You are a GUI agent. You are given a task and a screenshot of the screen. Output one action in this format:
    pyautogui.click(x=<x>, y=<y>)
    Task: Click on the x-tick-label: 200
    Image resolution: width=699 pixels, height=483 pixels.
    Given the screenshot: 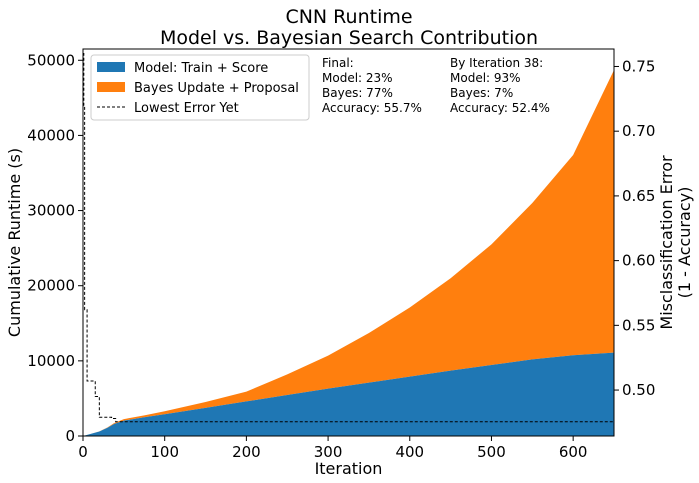 What is the action you would take?
    pyautogui.click(x=246, y=452)
    